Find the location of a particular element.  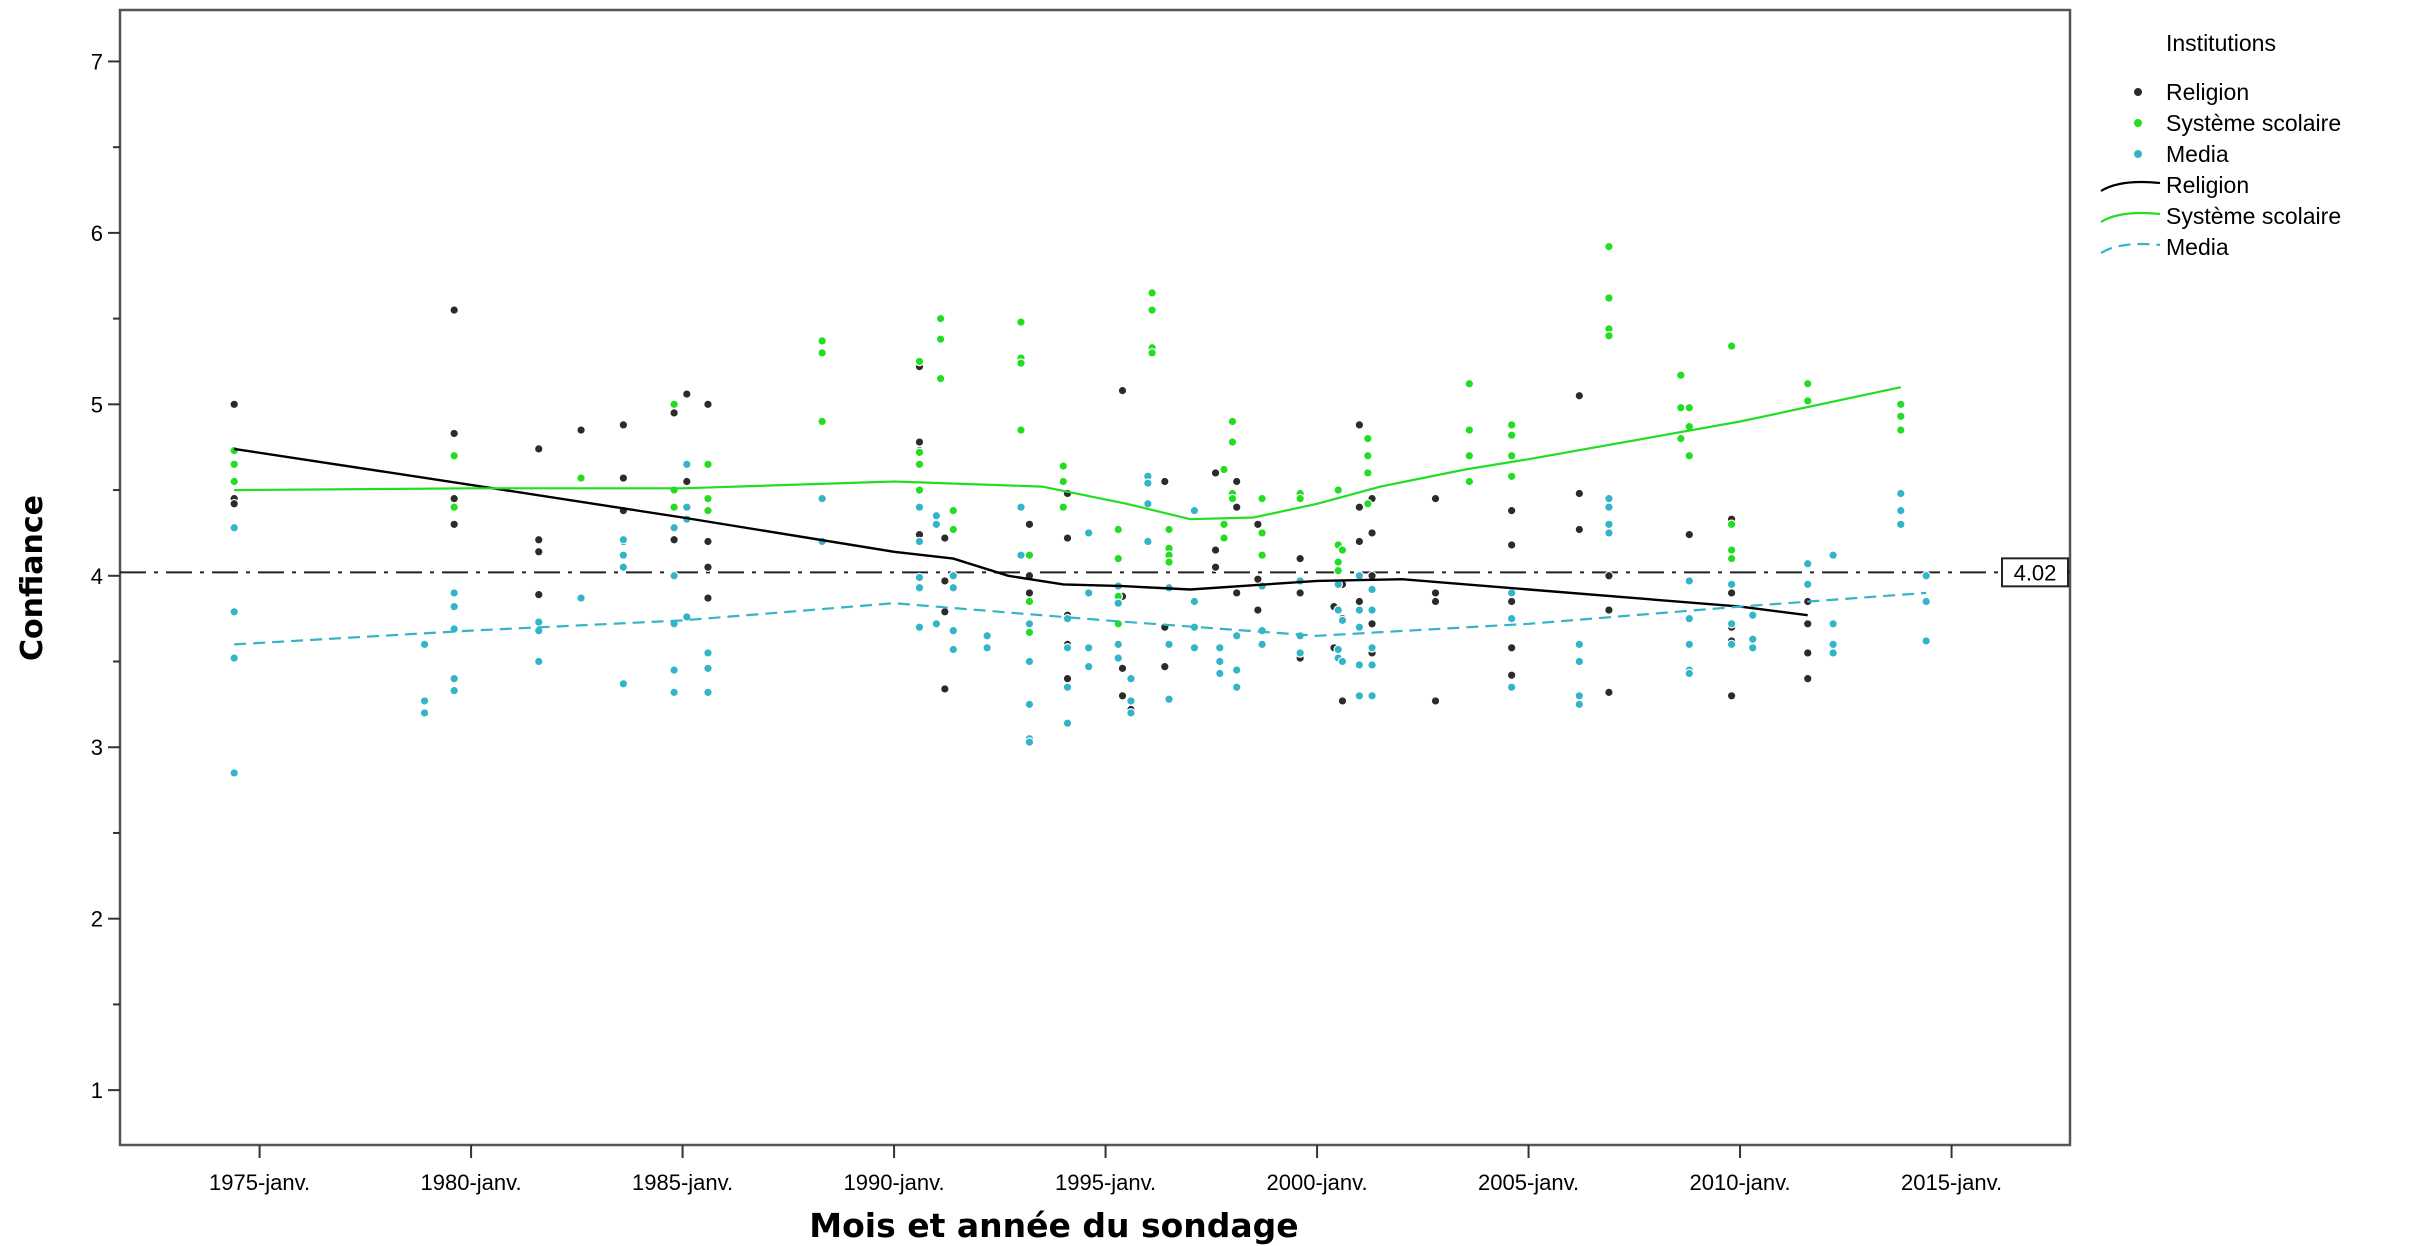

y-tick-label: 2 is located at coordinates (97, 919).